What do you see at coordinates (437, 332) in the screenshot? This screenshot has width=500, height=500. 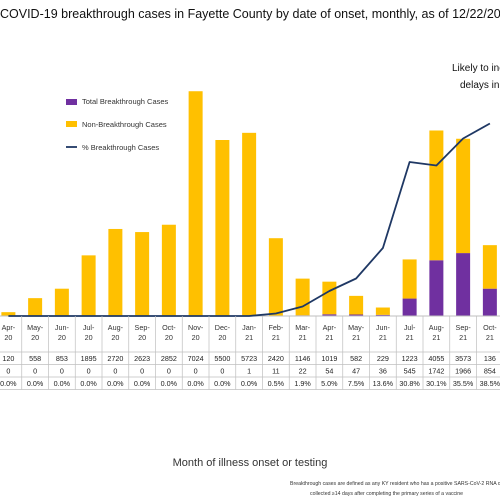 I see `x-tick-label: Aug-21` at bounding box center [437, 332].